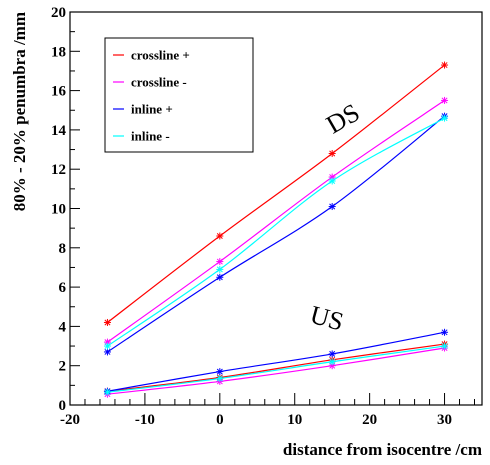  What do you see at coordinates (58, 13) in the screenshot?
I see `y-tick-label: 20` at bounding box center [58, 13].